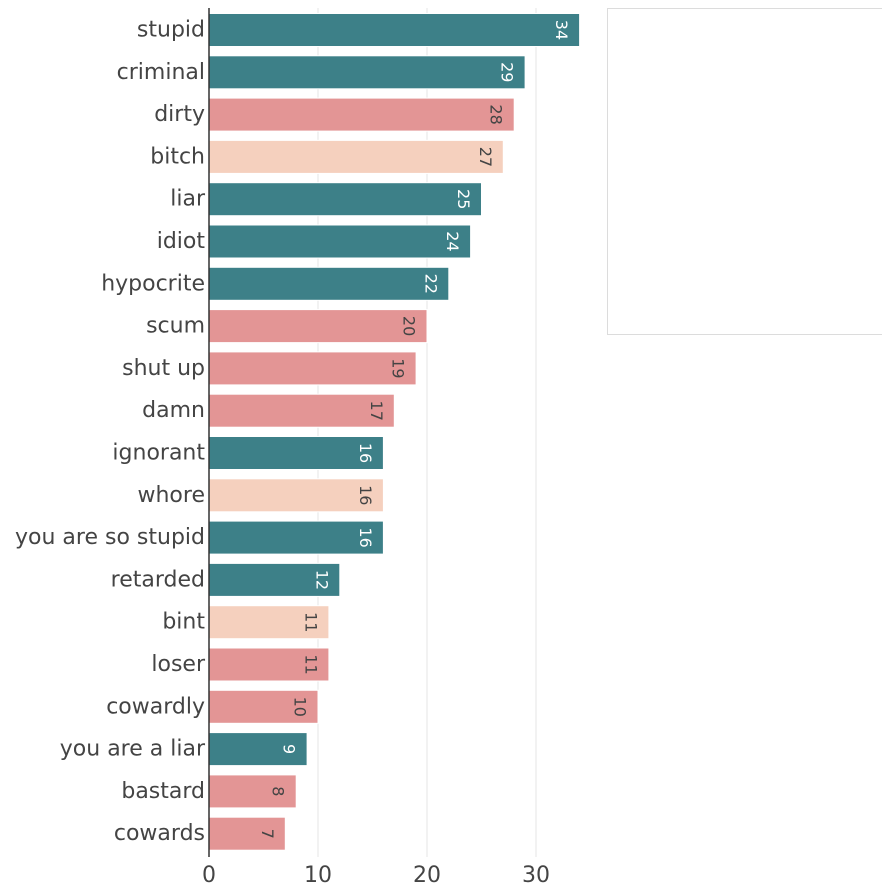  What do you see at coordinates (171, 30) in the screenshot?
I see `category-label: stupid` at bounding box center [171, 30].